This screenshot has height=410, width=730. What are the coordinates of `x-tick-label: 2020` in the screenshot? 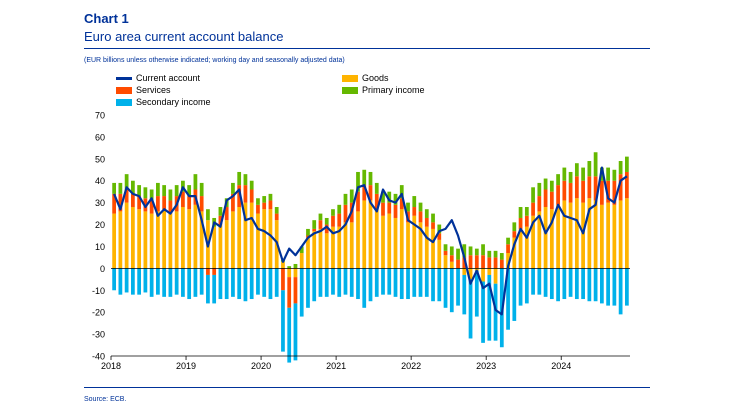 It's located at (261, 366).